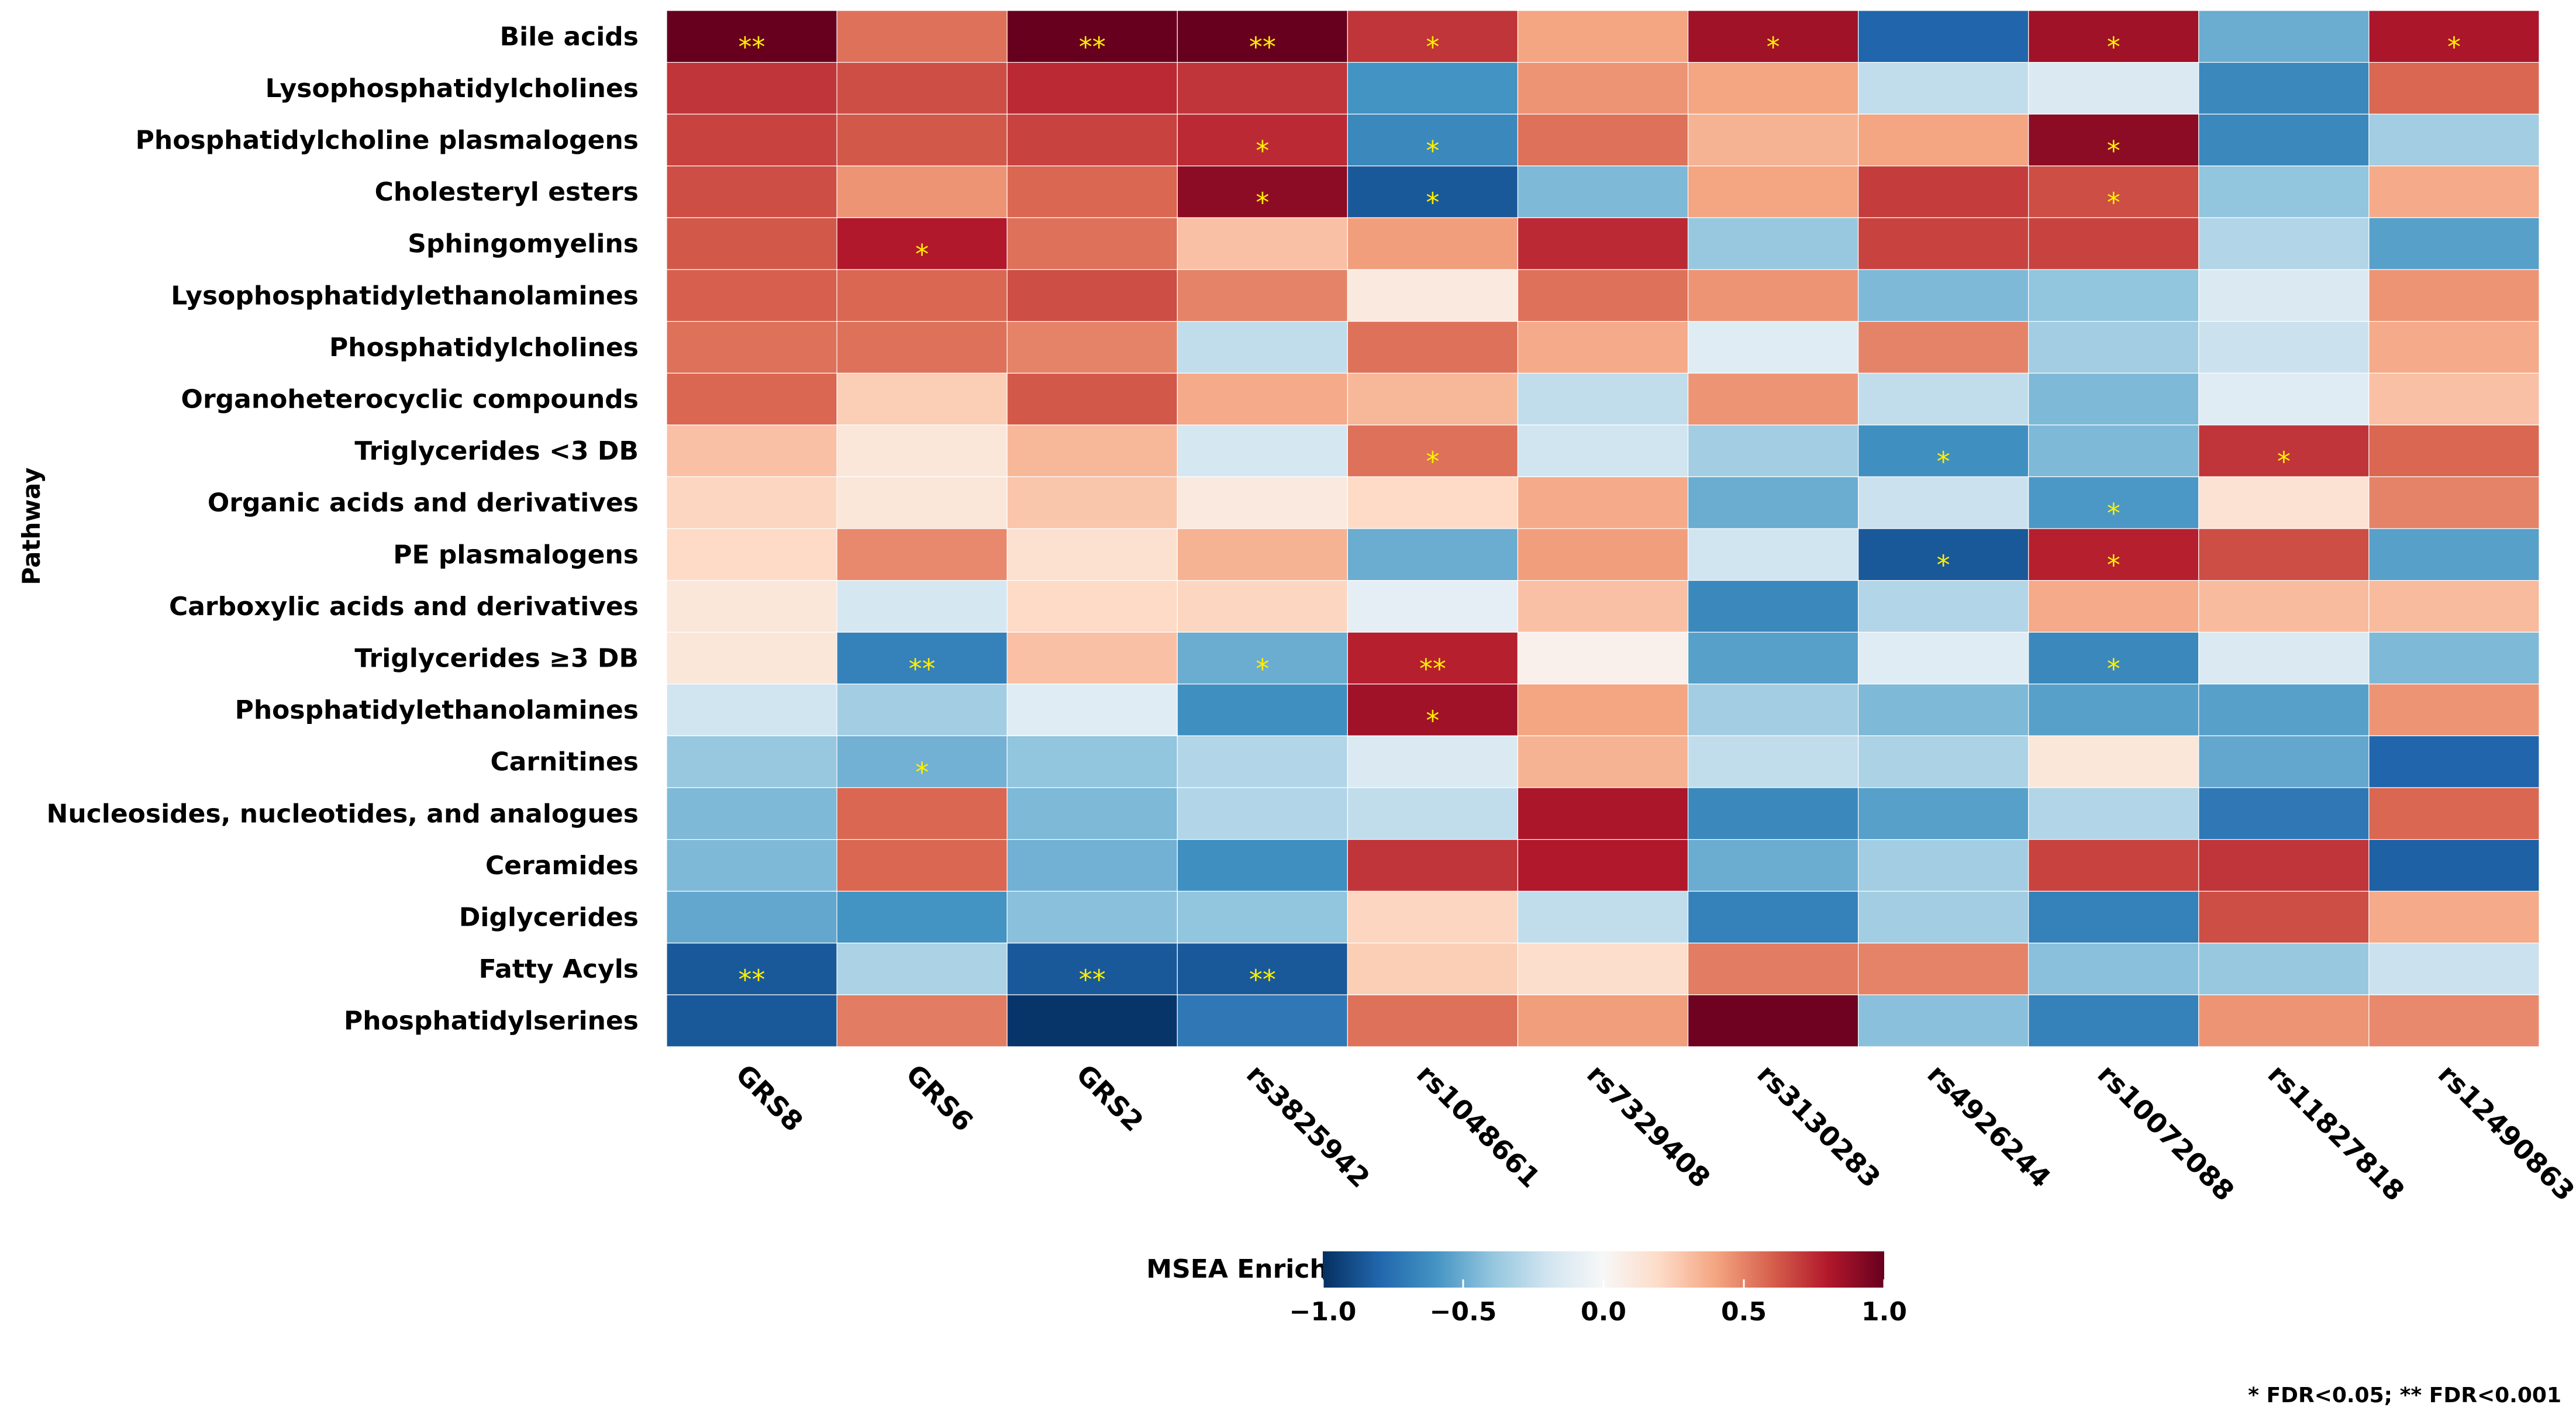 The width and height of the screenshot is (2576, 1418). Describe the element at coordinates (507, 192) in the screenshot. I see `row-label: Cholesteryl esters` at that location.